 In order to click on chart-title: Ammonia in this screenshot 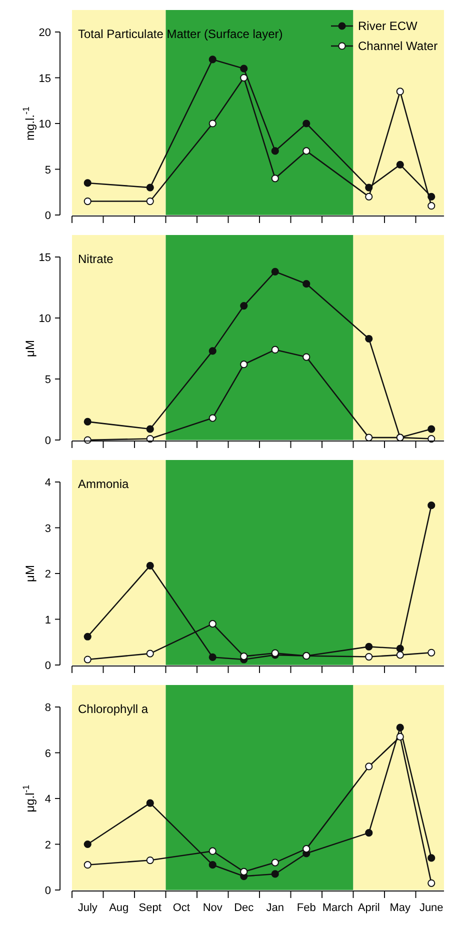, I will do `click(104, 484)`.